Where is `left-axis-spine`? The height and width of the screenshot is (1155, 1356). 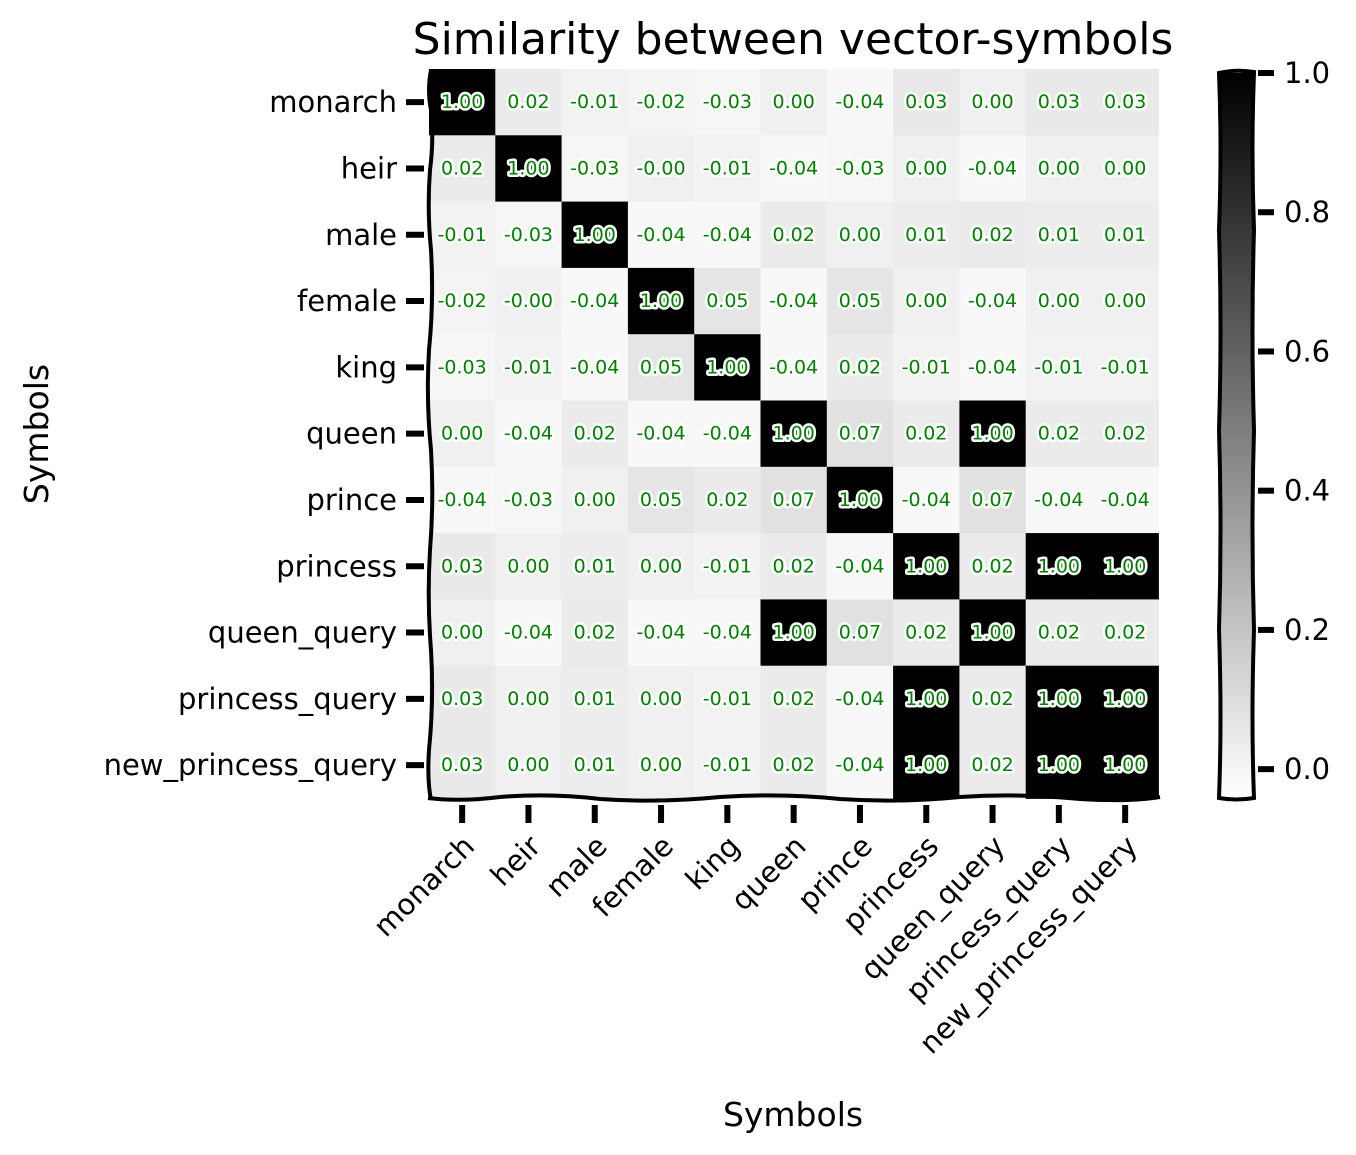 left-axis-spine is located at coordinates (430, 435).